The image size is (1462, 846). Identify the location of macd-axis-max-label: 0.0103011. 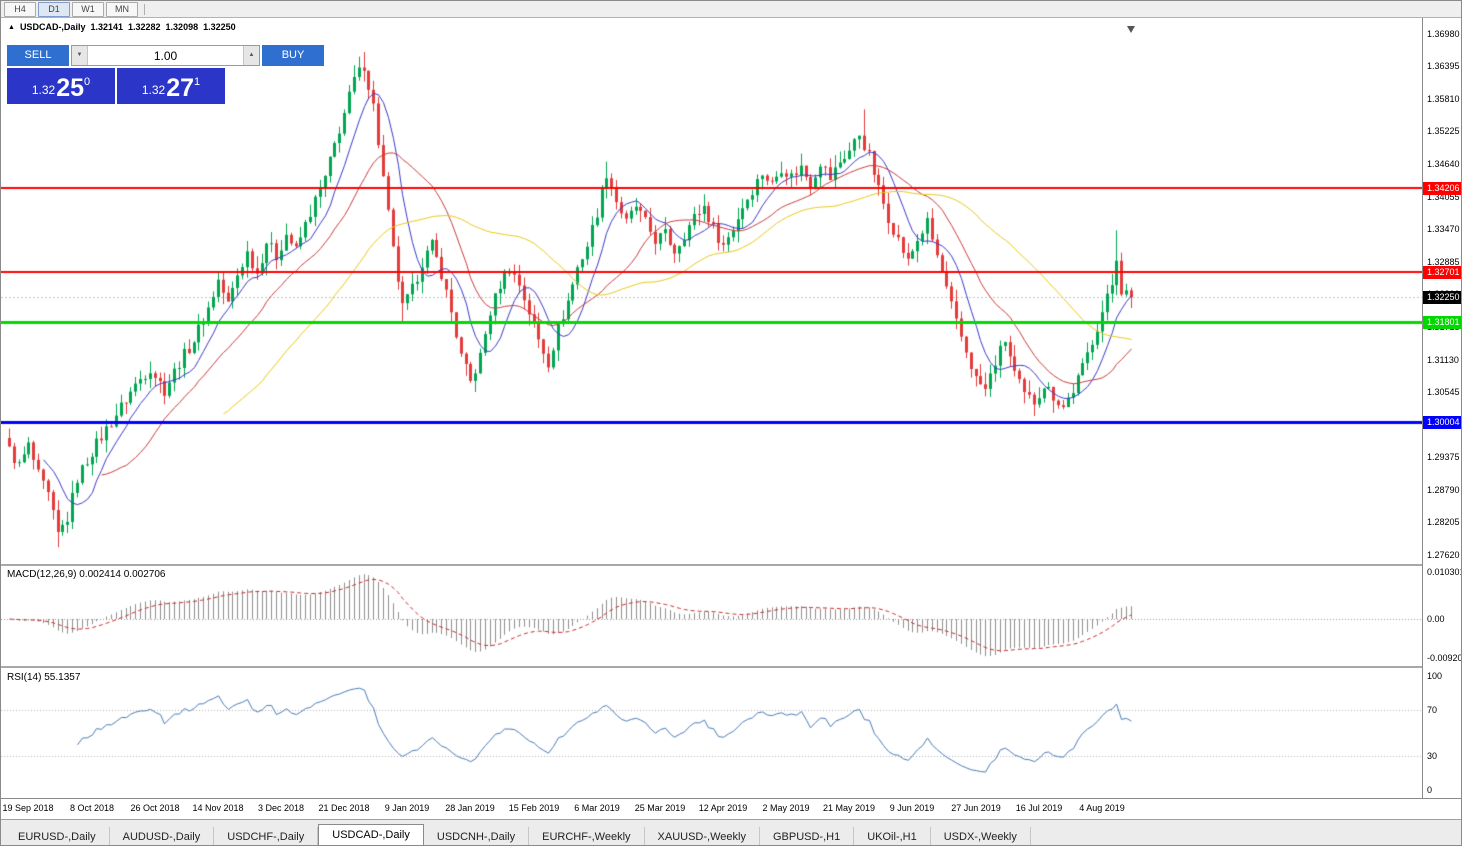
(1444, 572).